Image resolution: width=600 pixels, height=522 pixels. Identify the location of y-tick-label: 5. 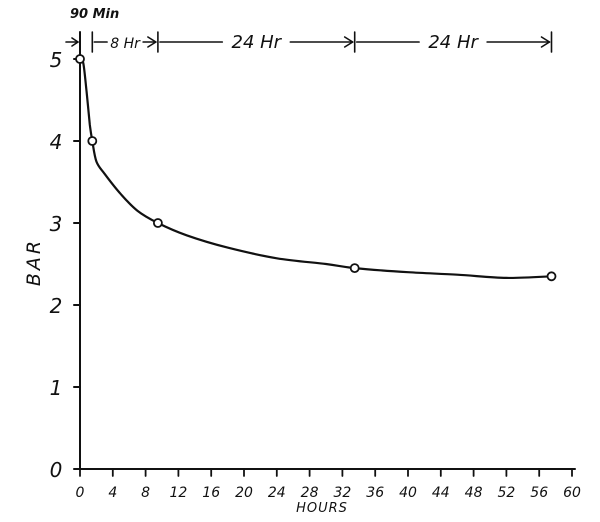
(56, 60).